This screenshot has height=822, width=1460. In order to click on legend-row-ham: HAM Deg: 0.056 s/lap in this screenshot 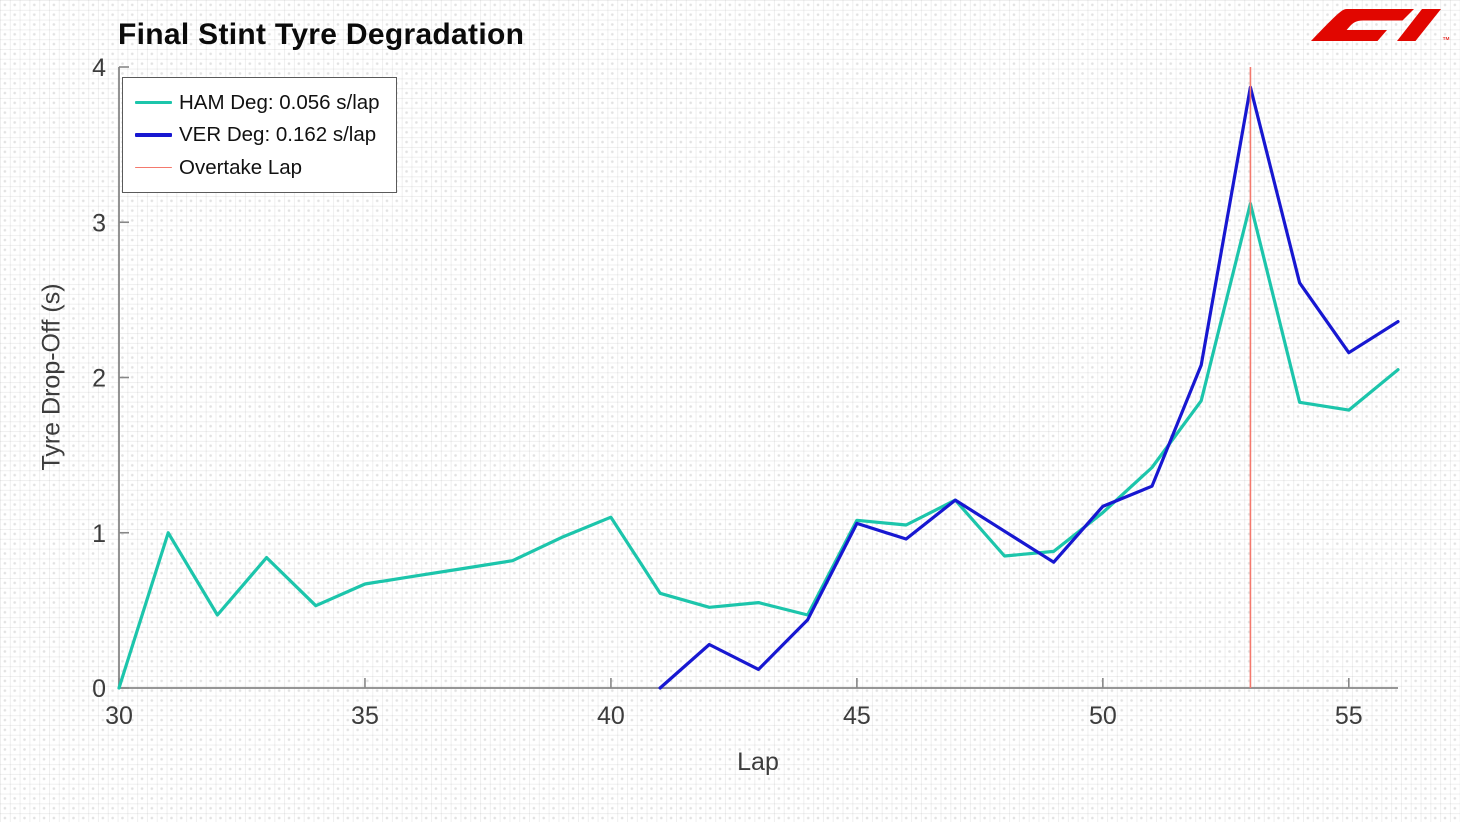, I will do `click(257, 102)`.